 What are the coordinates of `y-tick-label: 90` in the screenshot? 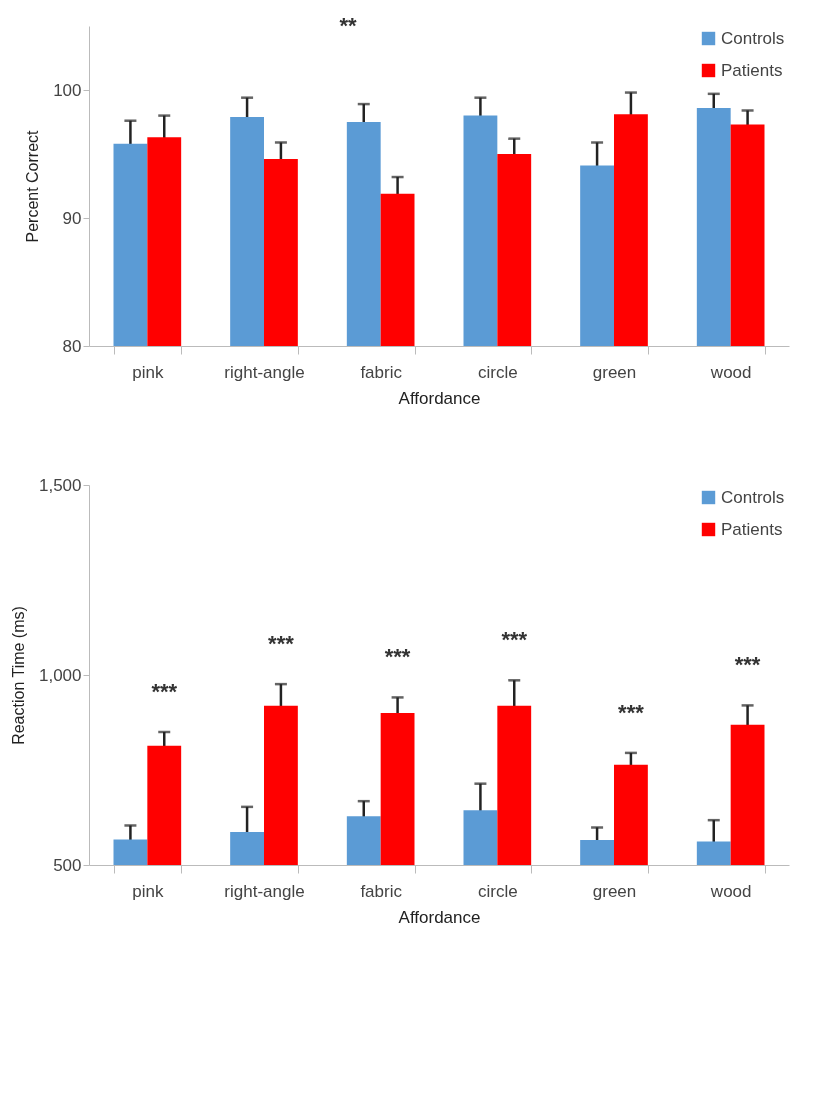 It's located at (72, 218).